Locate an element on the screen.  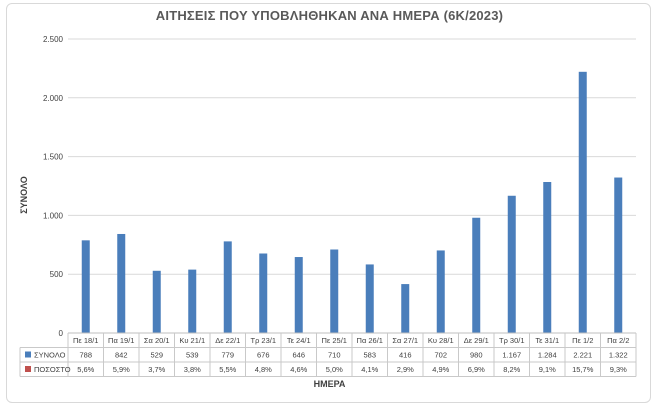
legend-label: ΣΥΝΟΛΟ is located at coordinates (50, 355).